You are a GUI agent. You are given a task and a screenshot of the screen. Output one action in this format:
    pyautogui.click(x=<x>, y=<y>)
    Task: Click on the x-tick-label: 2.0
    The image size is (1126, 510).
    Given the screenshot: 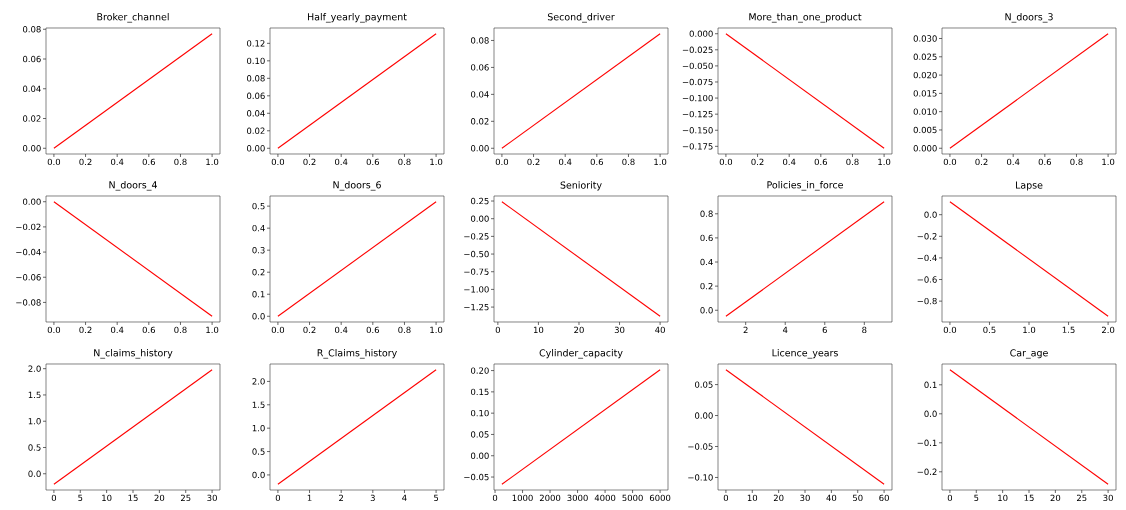 What is the action you would take?
    pyautogui.click(x=1108, y=330)
    